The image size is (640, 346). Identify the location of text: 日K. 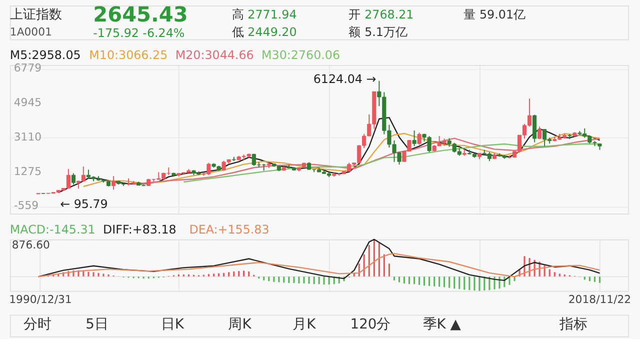
(172, 324).